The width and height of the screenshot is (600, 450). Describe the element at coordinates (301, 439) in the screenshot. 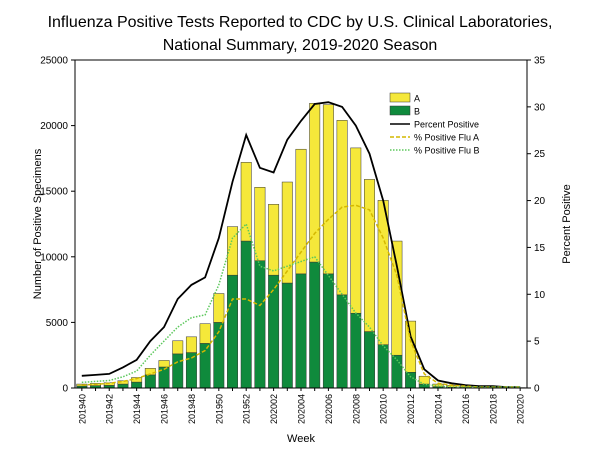

I see `x-axis-title: Week` at that location.